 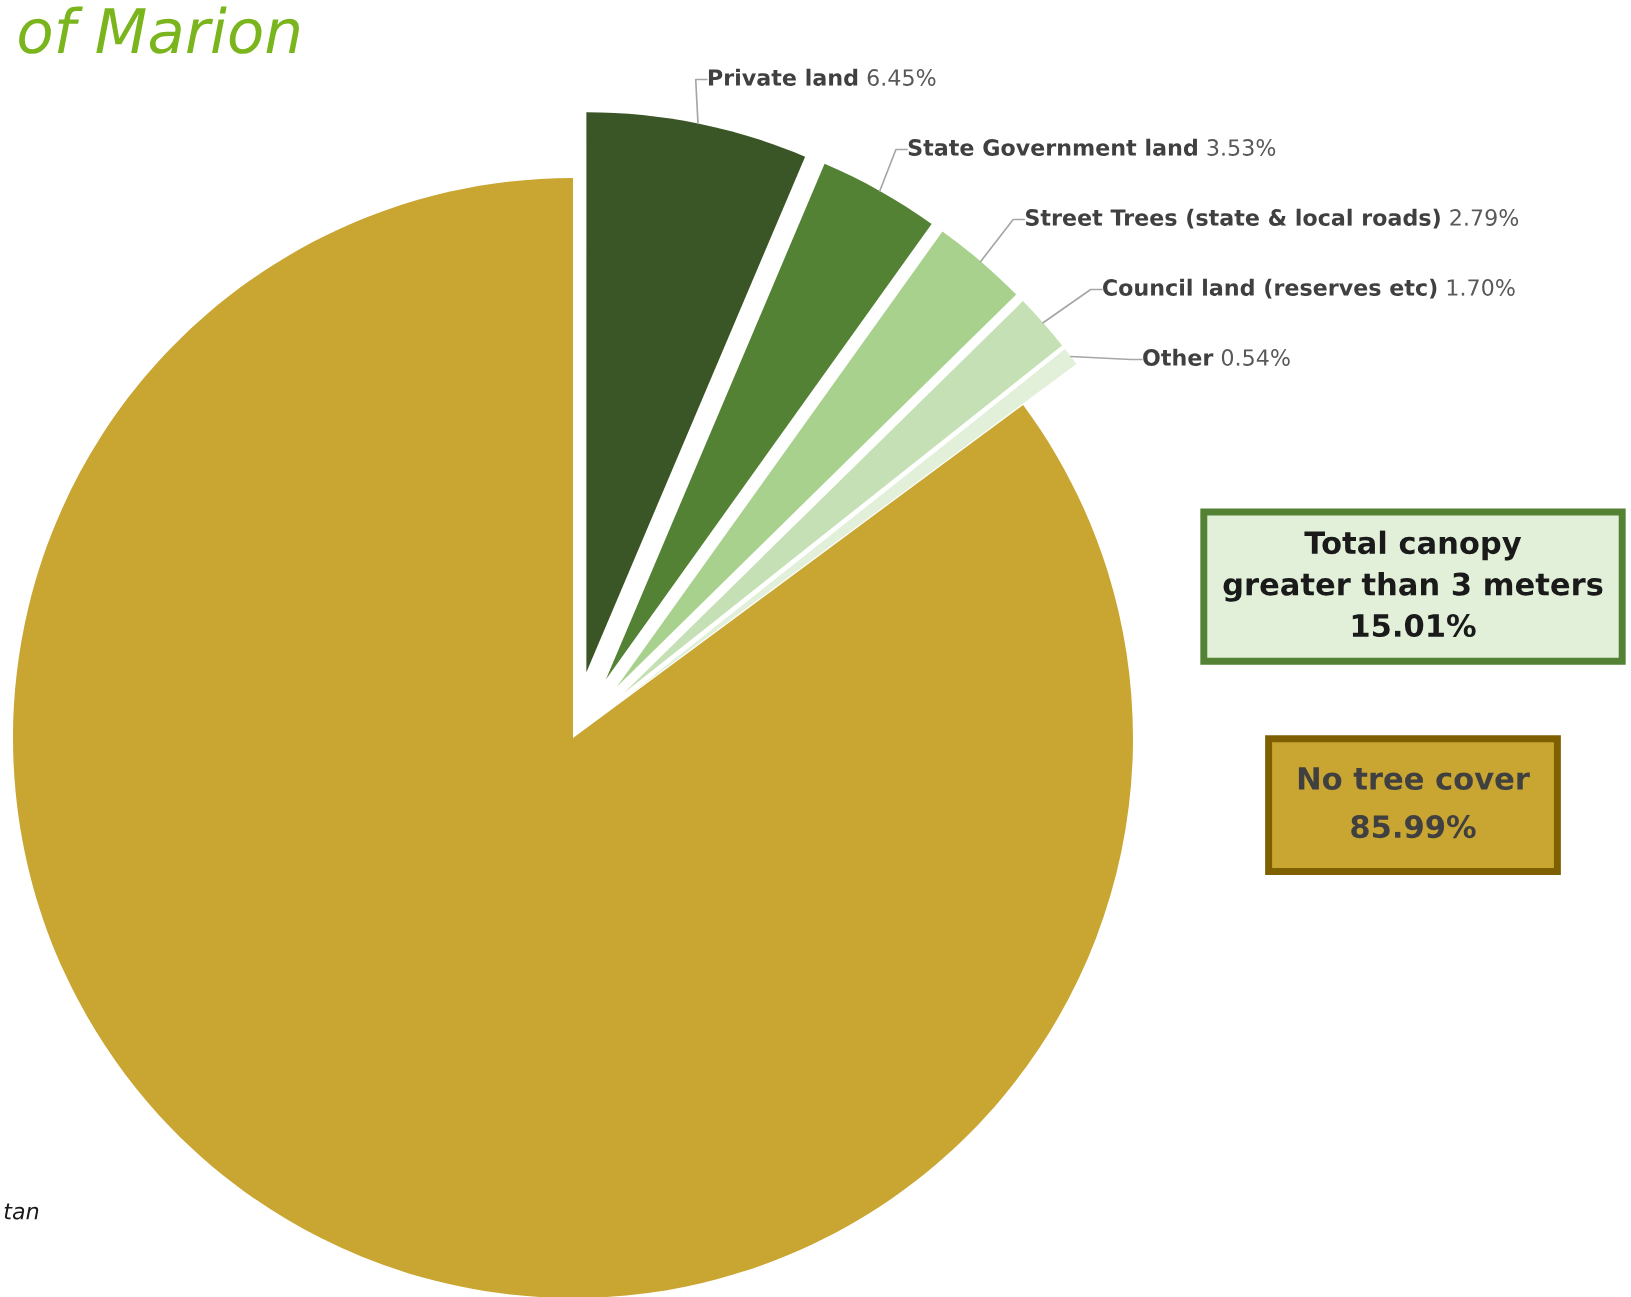 I want to click on data-label: 85.99%, so click(x=1413, y=827).